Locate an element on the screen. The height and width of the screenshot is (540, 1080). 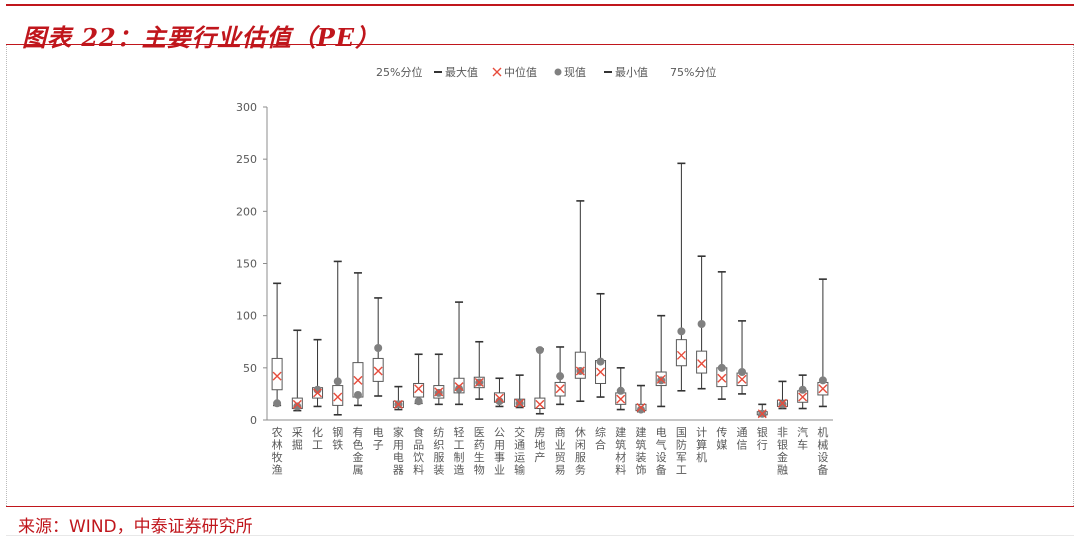
y-tick-label: 50 is located at coordinates (250, 368).